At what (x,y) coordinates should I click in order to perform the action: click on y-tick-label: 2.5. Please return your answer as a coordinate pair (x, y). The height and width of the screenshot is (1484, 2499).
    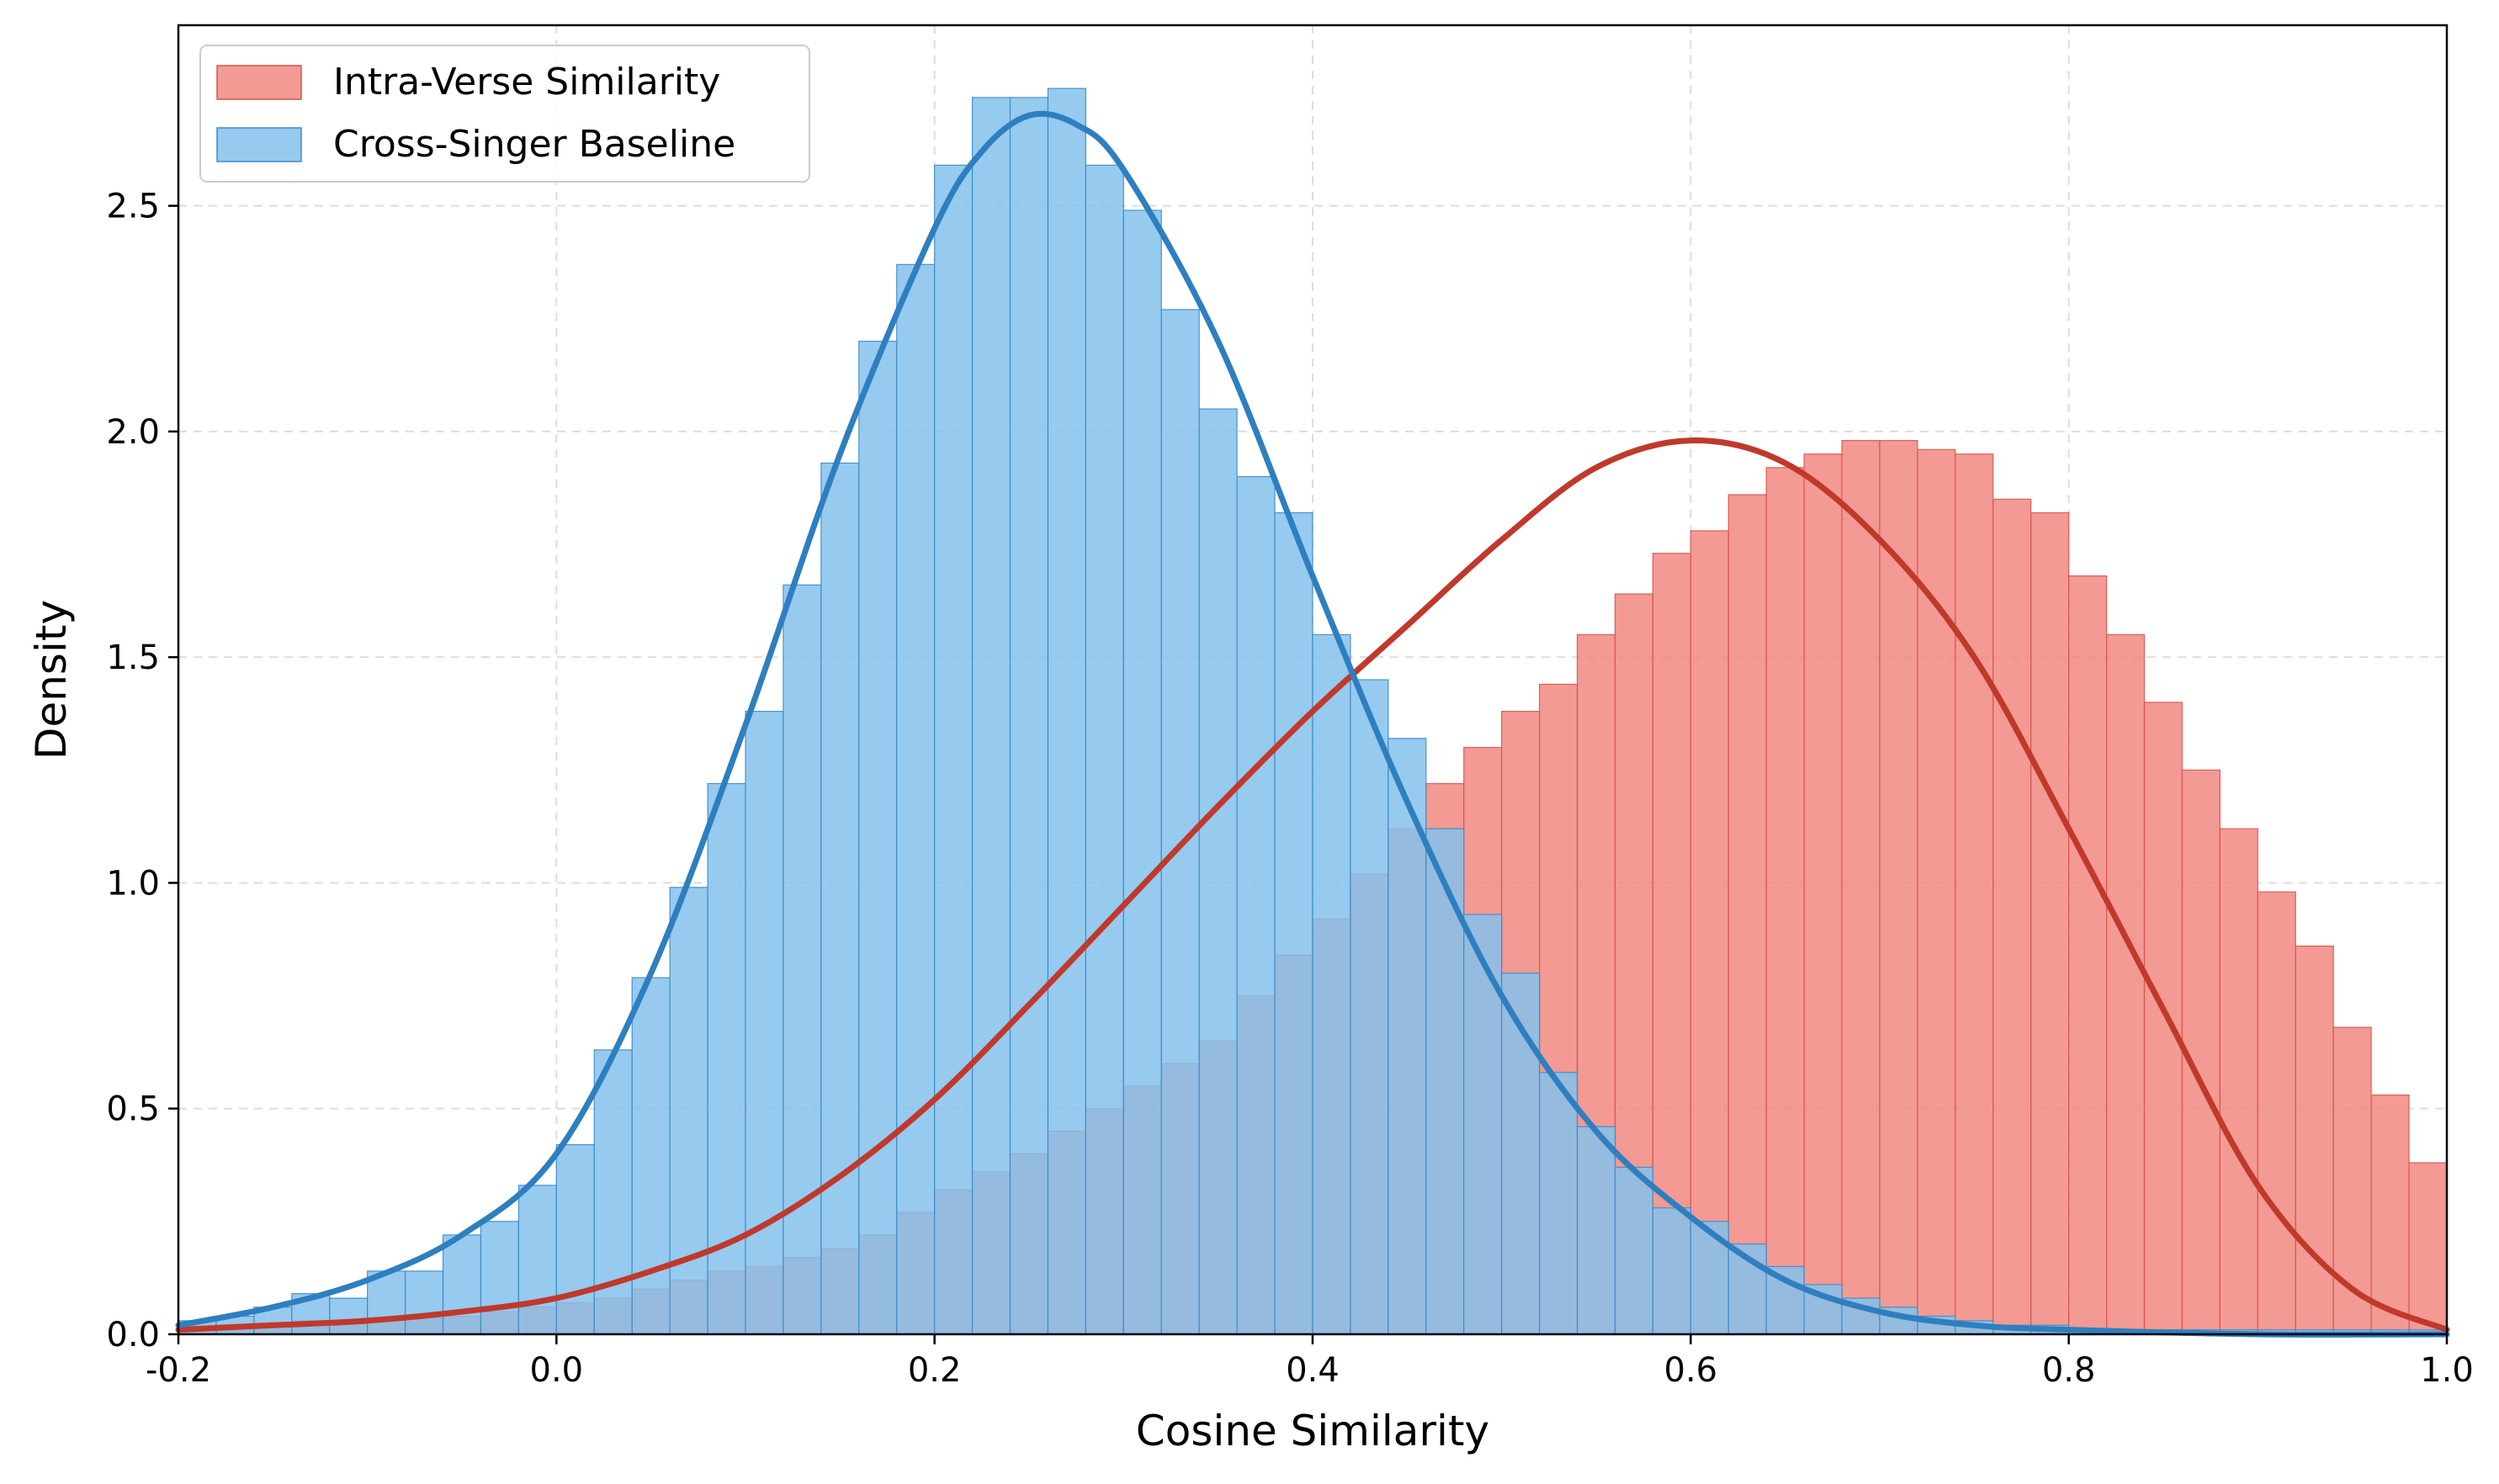
    Looking at the image, I should click on (133, 207).